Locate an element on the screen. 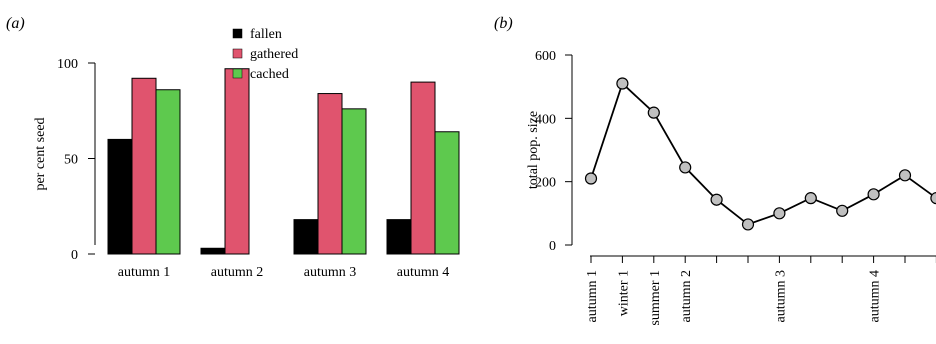 The width and height of the screenshot is (936, 344). panel-b-x-tick-label: autumn 1 is located at coordinates (592, 296).